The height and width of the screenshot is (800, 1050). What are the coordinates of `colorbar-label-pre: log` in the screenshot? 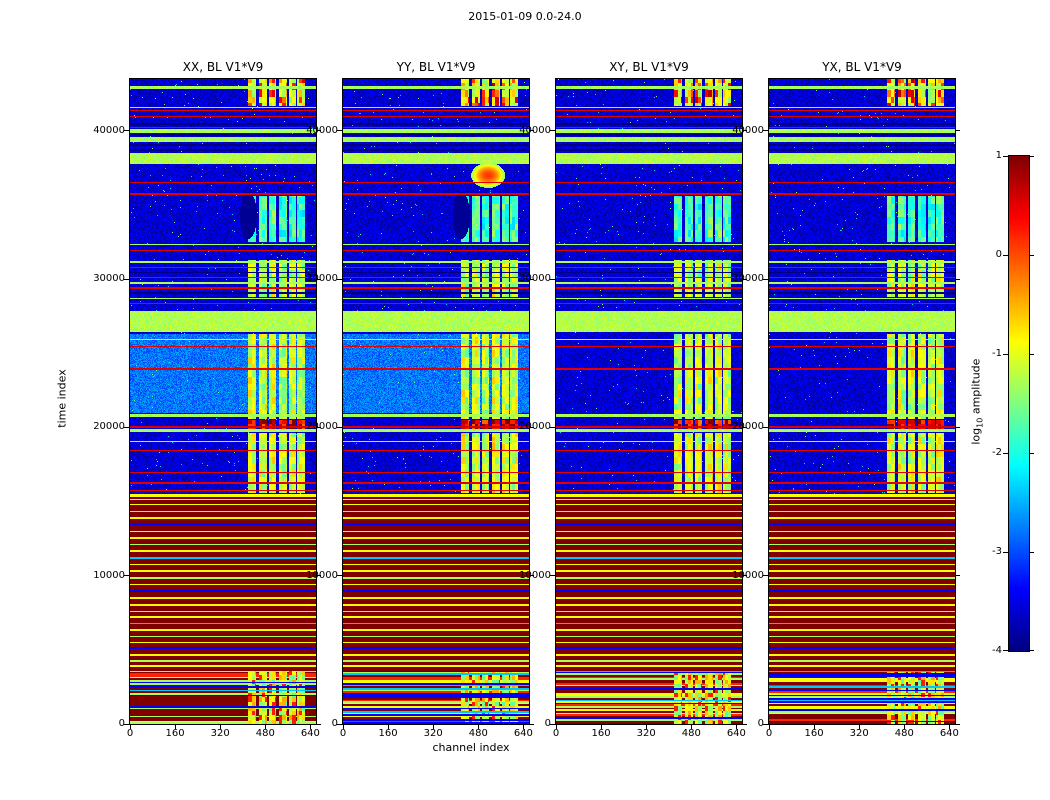 It's located at (976, 436).